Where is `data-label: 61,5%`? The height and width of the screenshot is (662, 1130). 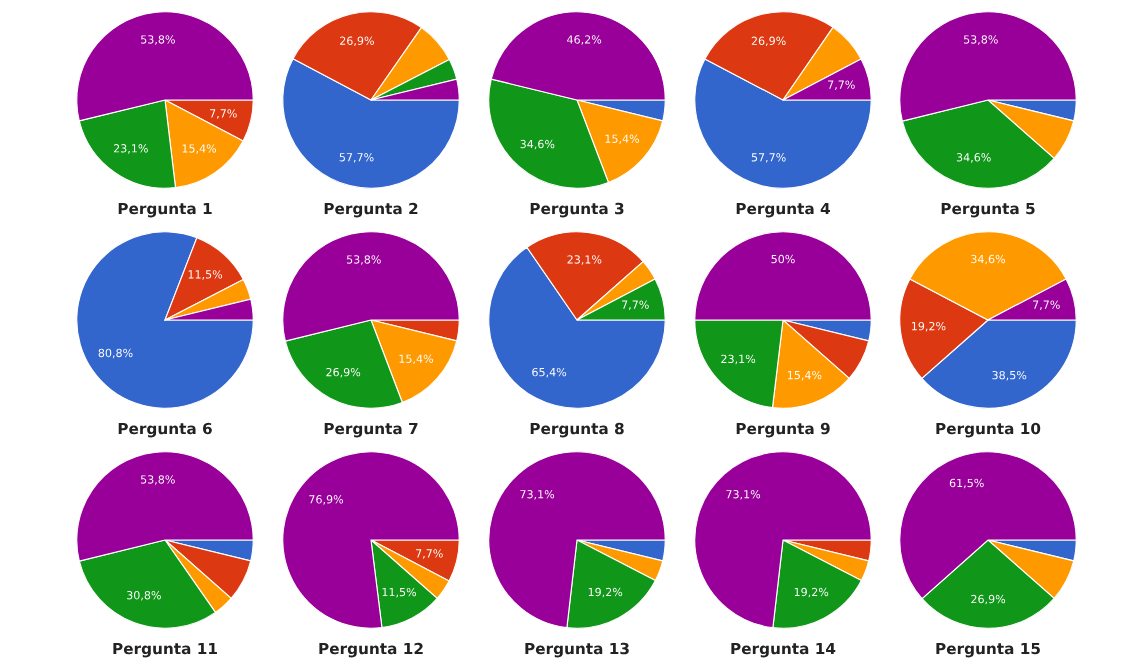 data-label: 61,5% is located at coordinates (966, 483).